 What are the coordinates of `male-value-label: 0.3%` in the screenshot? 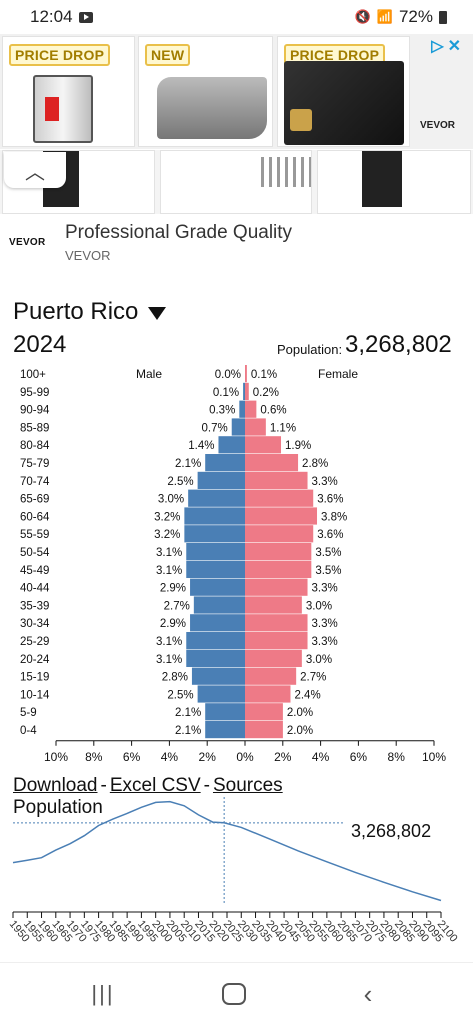 It's located at (222, 411).